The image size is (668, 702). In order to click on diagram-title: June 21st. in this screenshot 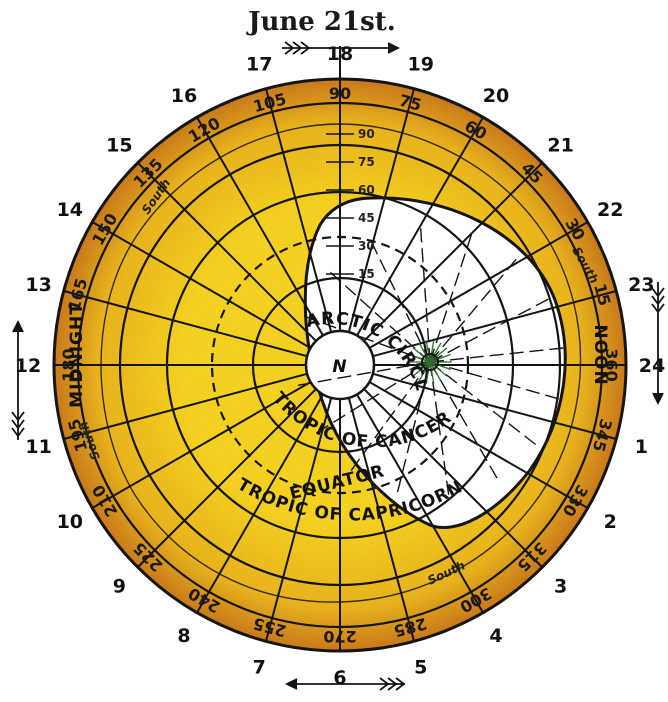, I will do `click(321, 22)`.